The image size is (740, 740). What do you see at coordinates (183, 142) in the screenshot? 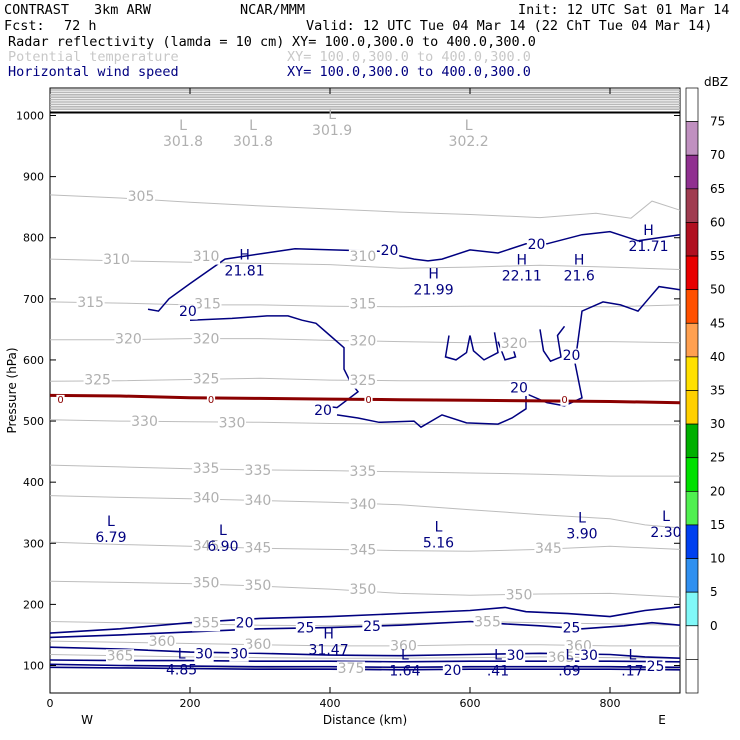
I see `theta-extremum-value: 301.8` at bounding box center [183, 142].